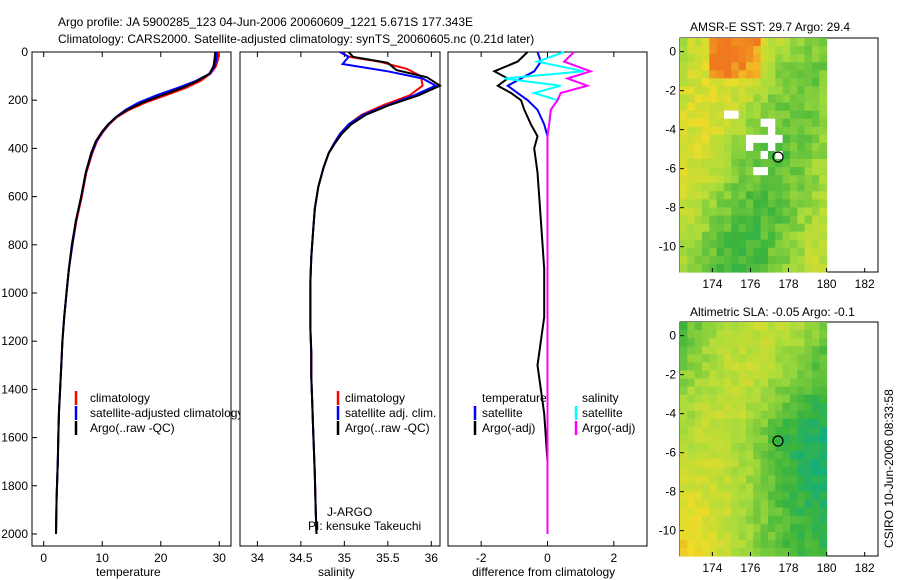 The image size is (900, 580). What do you see at coordinates (750, 284) in the screenshot?
I see `map-x-tick-label-sst: 176` at bounding box center [750, 284].